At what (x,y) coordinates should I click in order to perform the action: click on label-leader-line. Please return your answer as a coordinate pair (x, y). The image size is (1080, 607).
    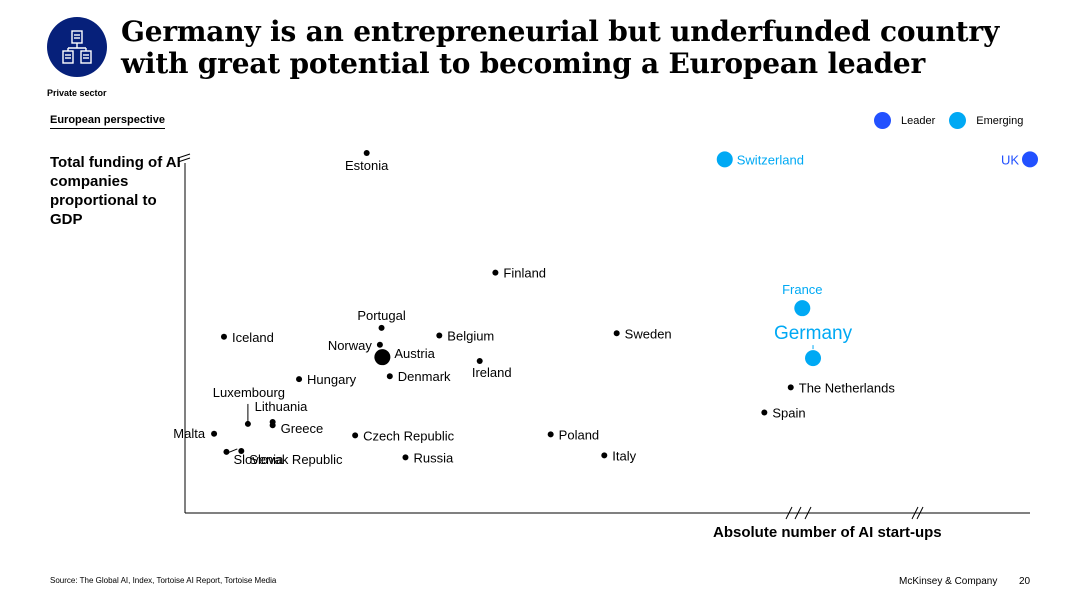
    Looking at the image, I should click on (232, 451).